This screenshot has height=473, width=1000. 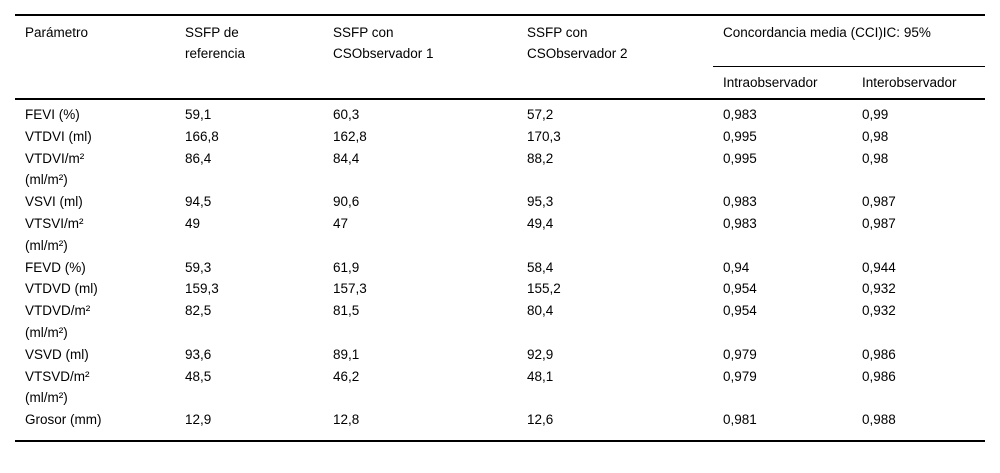 I want to click on col-header-intraobservador: Intraobservador, so click(x=770, y=82).